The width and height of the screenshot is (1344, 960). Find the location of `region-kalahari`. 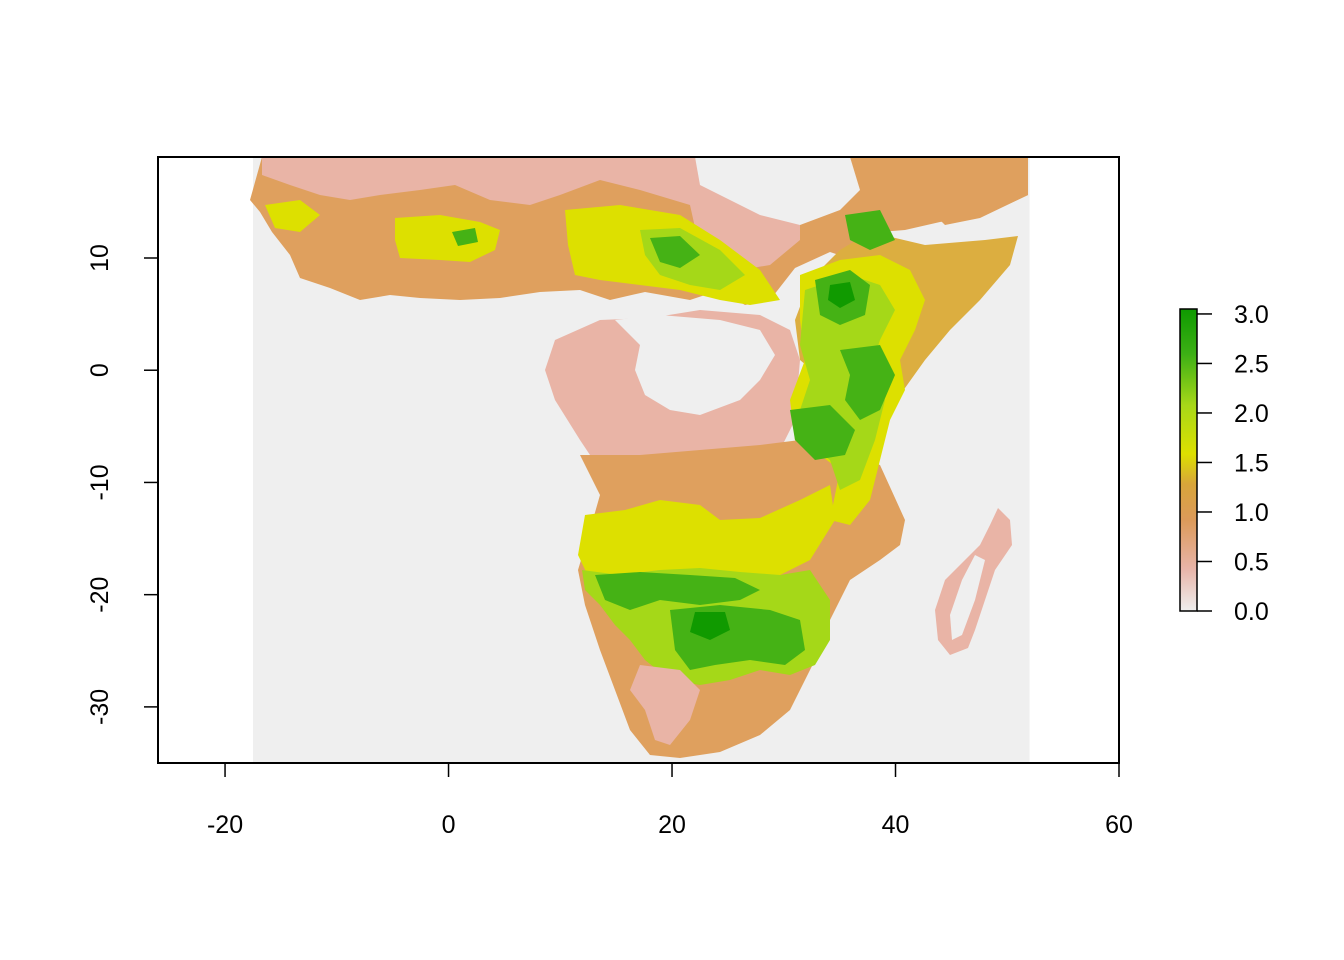

region-kalahari is located at coordinates (665, 705).